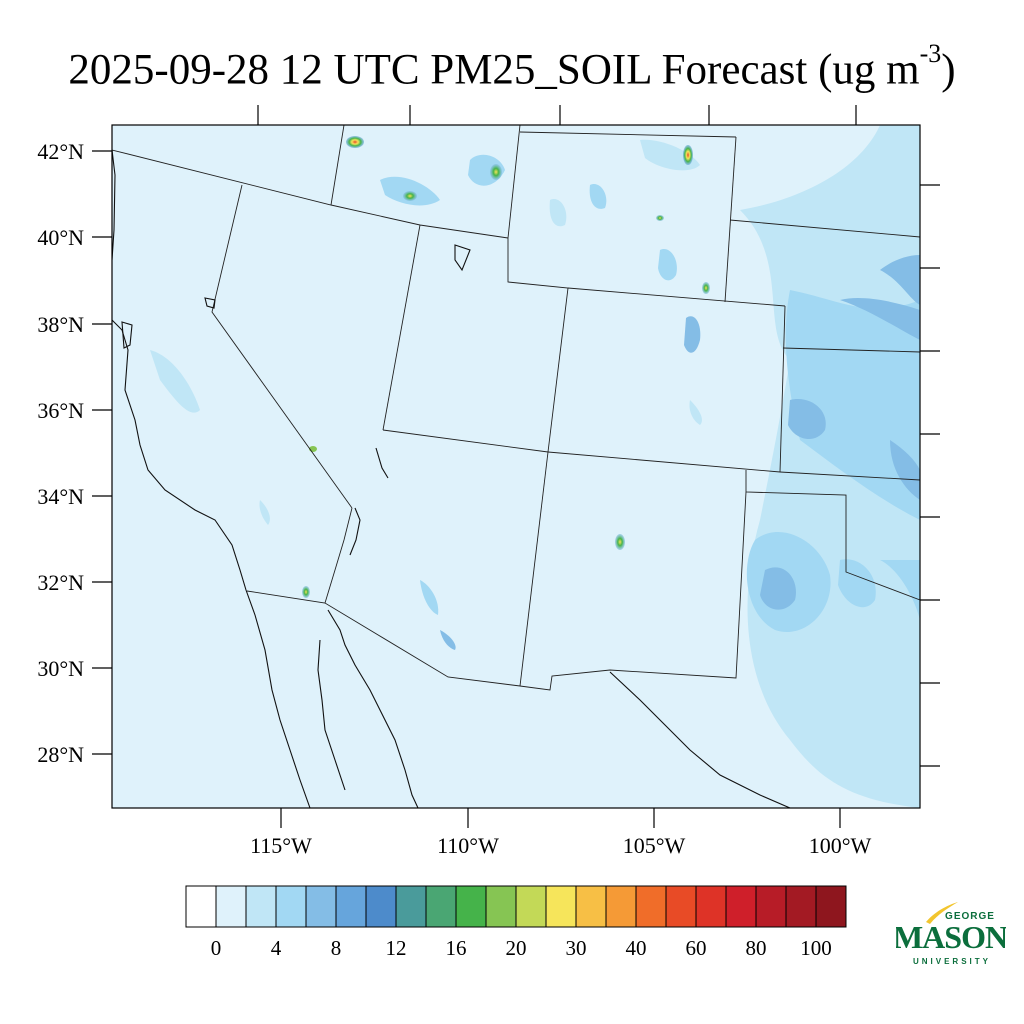 The image size is (1024, 1024). Describe the element at coordinates (516, 948) in the screenshot. I see `colorbar-label: 20` at that location.